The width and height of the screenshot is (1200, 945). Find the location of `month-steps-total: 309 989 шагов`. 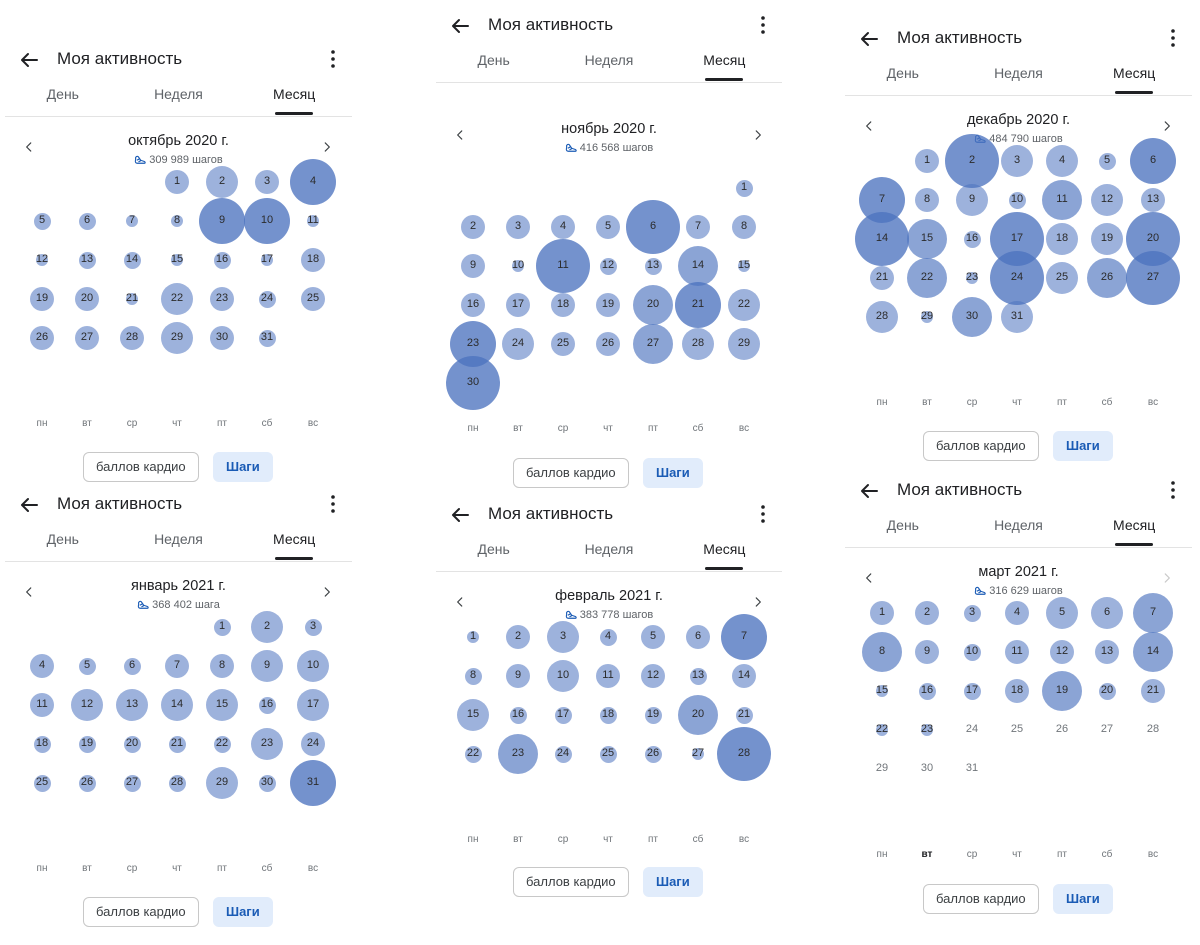

month-steps-total: 309 989 шагов is located at coordinates (178, 160).